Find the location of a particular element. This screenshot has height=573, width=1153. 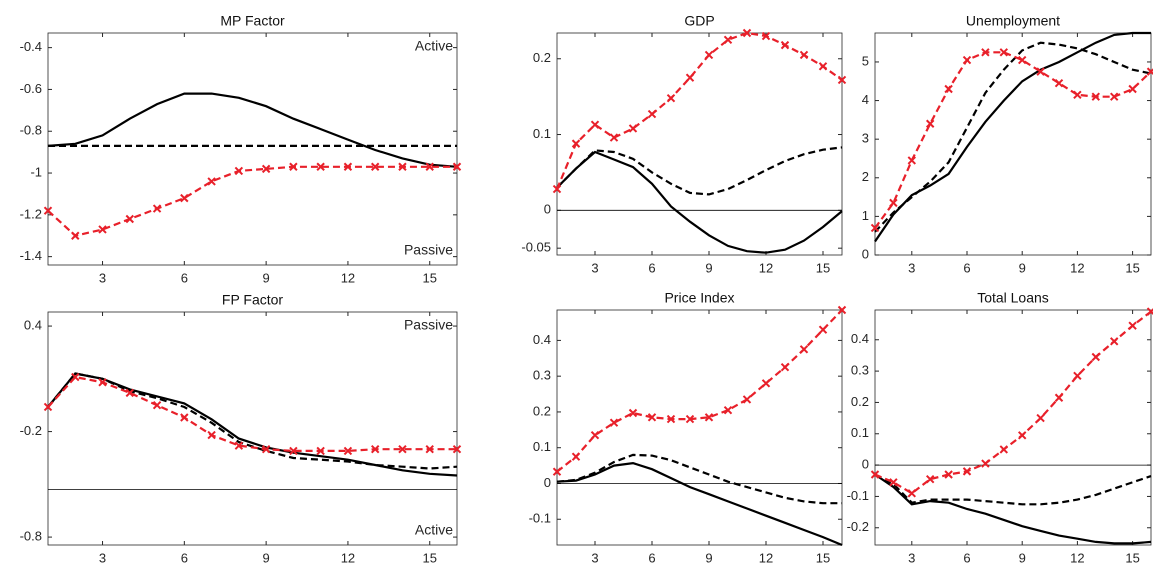

y-tick-label: -0.6 is located at coordinates (31, 88).